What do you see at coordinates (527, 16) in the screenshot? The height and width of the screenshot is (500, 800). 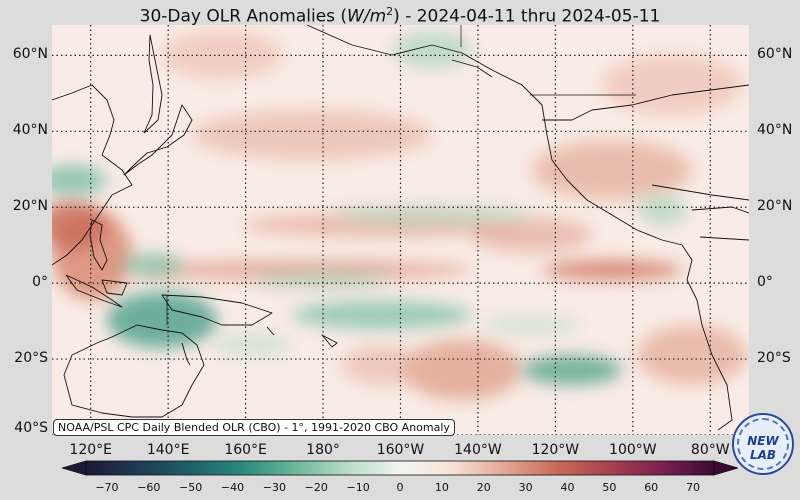 I see `title-suffix: ) - 2024-04-11 thru 2024-05-11` at bounding box center [527, 16].